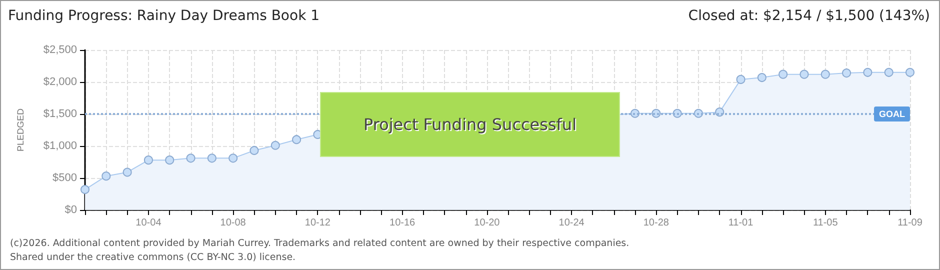 This screenshot has height=270, width=940. I want to click on y-tick-label: $0, so click(70, 210).